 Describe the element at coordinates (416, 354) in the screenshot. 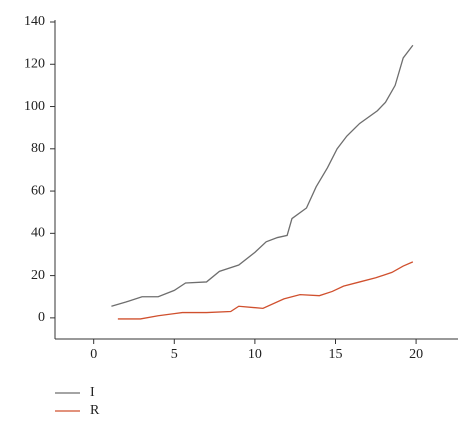

I see `x-tick-label: 20` at that location.